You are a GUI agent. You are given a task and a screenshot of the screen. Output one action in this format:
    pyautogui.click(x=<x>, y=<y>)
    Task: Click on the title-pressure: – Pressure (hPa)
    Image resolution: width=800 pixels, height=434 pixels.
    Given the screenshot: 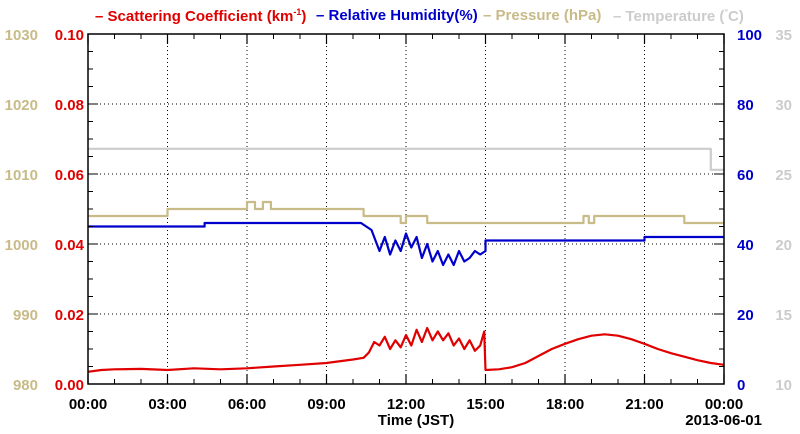 What is the action you would take?
    pyautogui.click(x=542, y=15)
    